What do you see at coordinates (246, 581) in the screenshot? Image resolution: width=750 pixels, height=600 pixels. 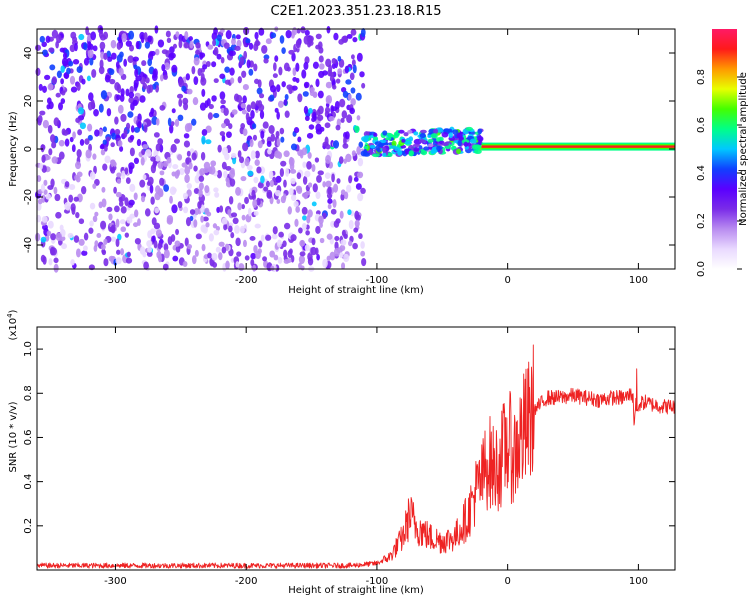 I see `snr-x-tick-label: -200` at bounding box center [246, 581].